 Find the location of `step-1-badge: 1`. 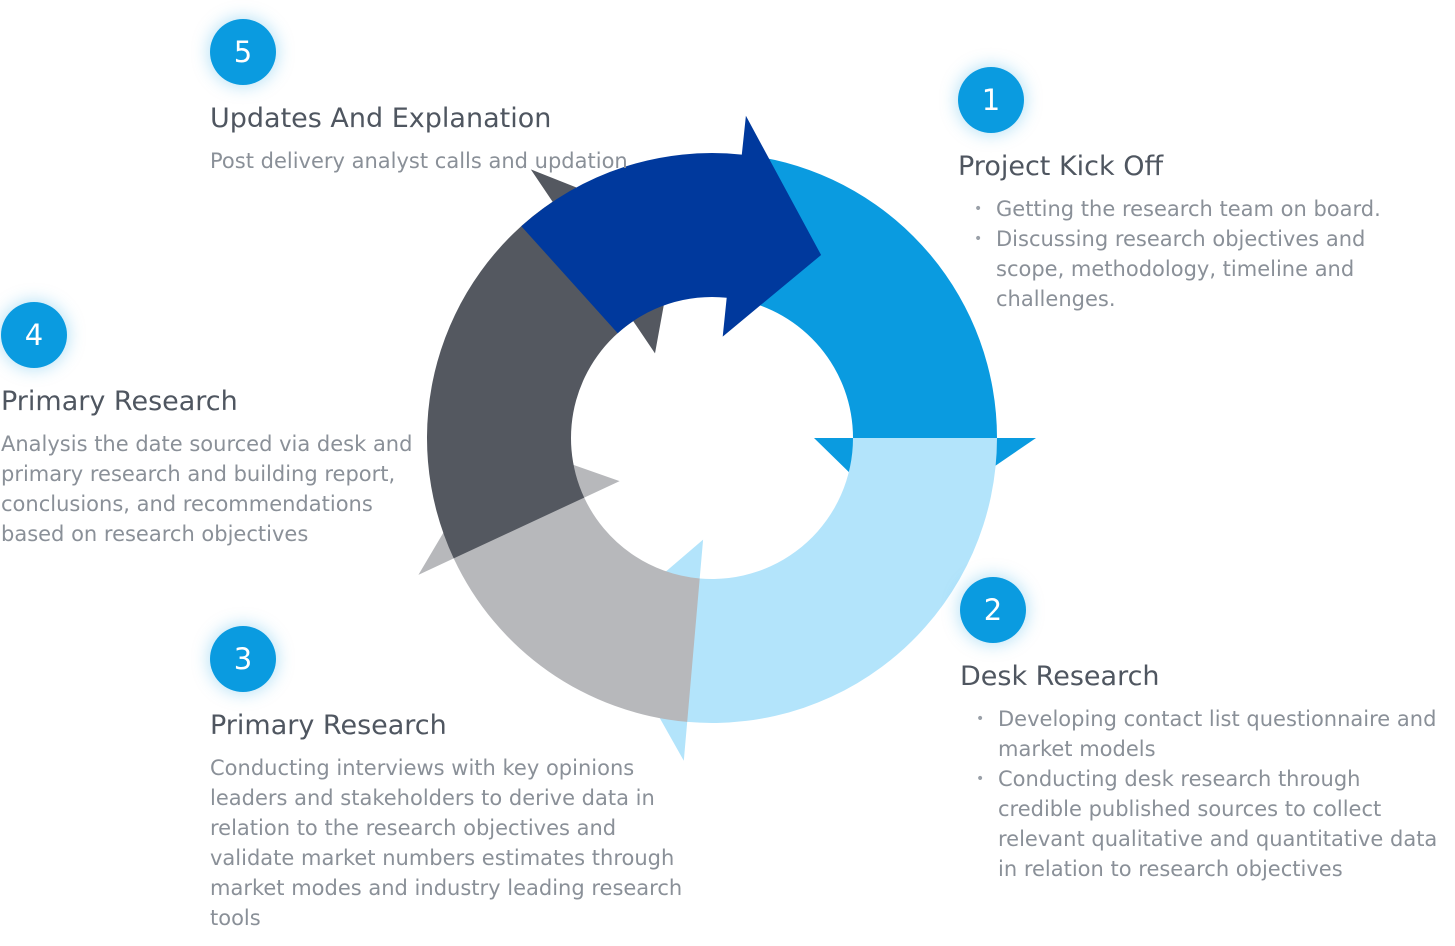

step-1-badge: 1 is located at coordinates (991, 100).